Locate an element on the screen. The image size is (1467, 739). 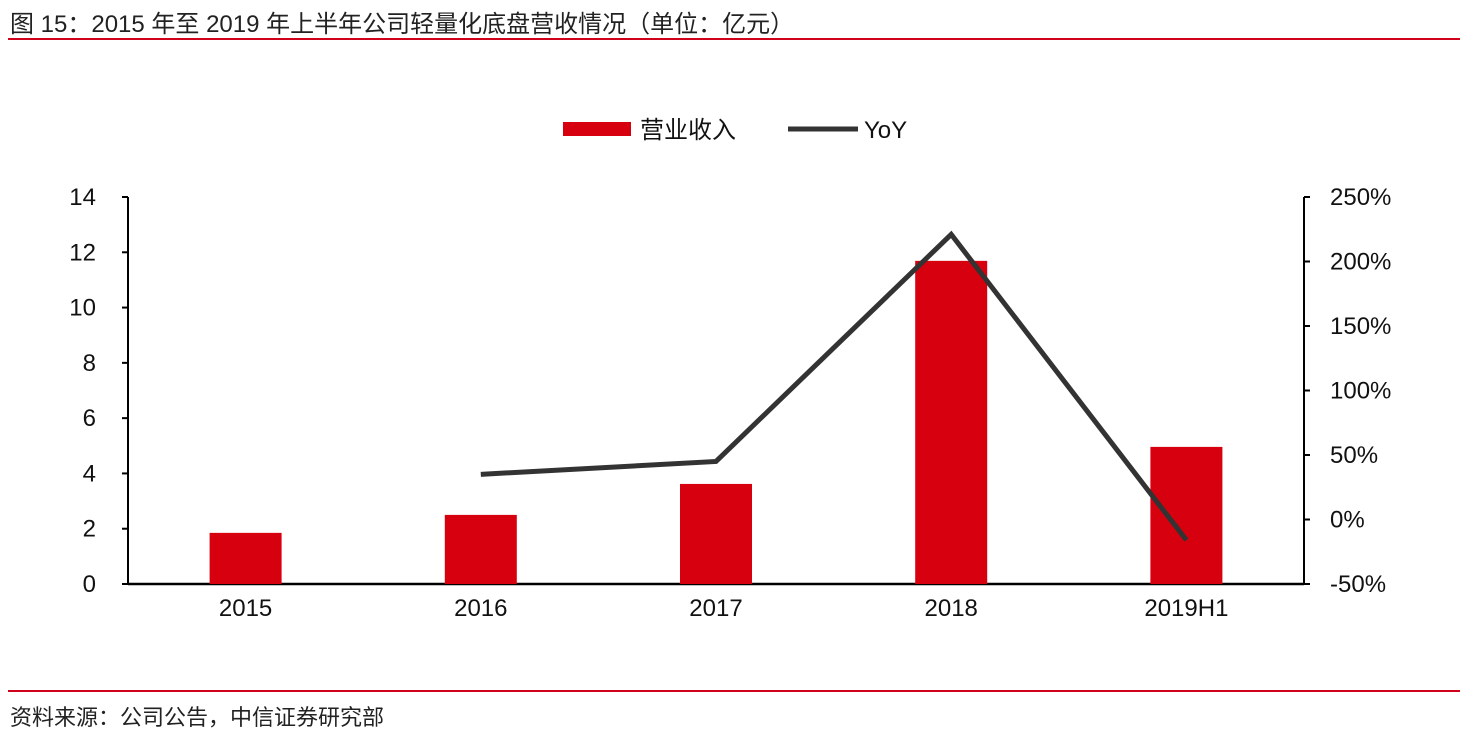
bar-2016 is located at coordinates (480, 549).